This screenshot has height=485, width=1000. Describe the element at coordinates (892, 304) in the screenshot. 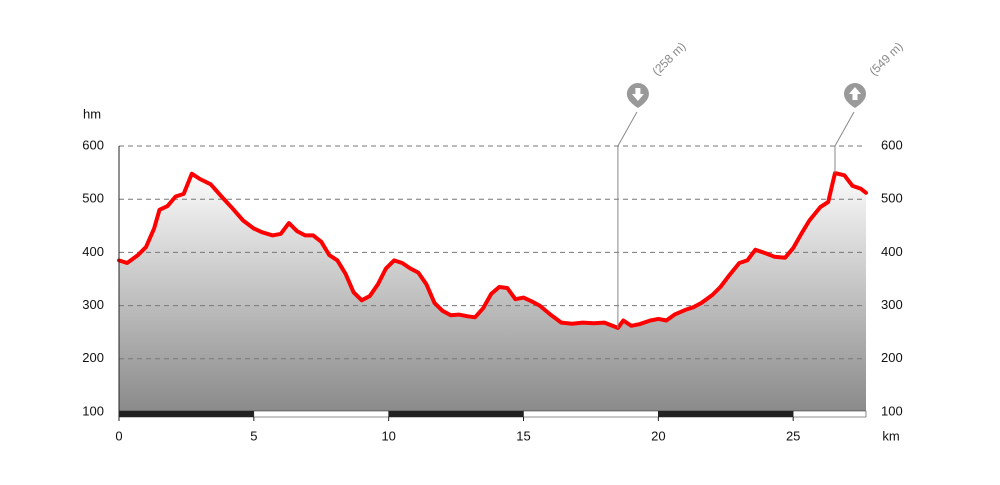

I see `y-tick-label-right: 300` at that location.